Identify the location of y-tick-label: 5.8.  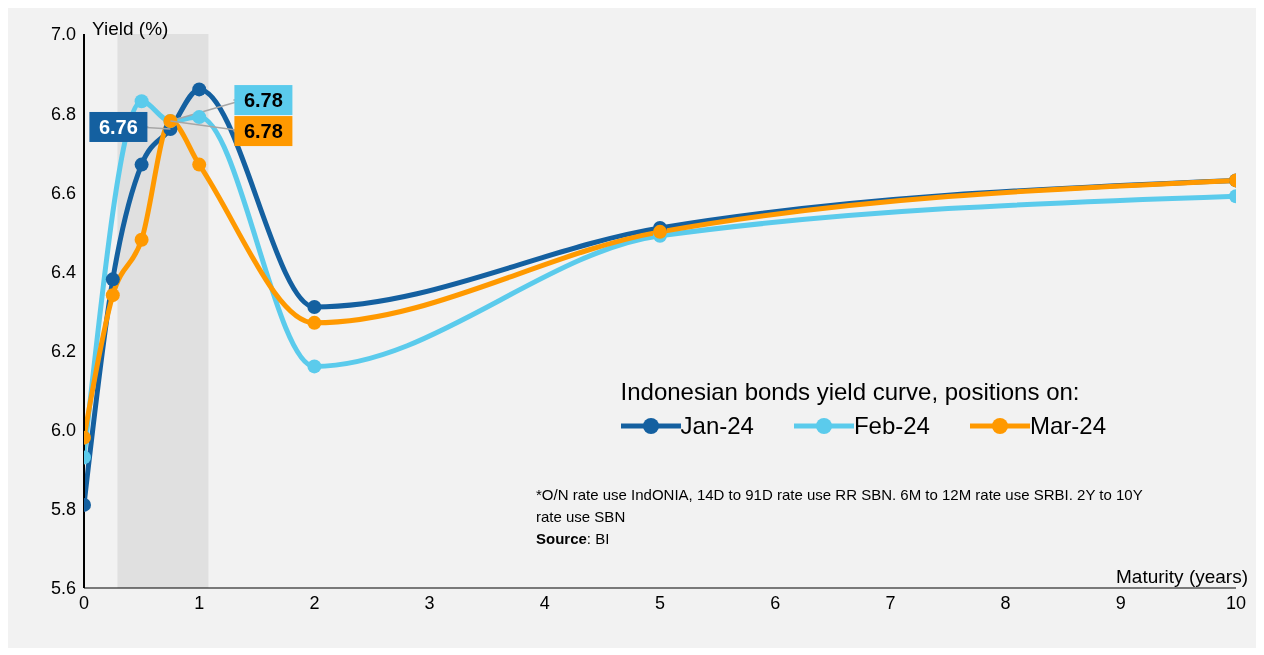
(63, 509).